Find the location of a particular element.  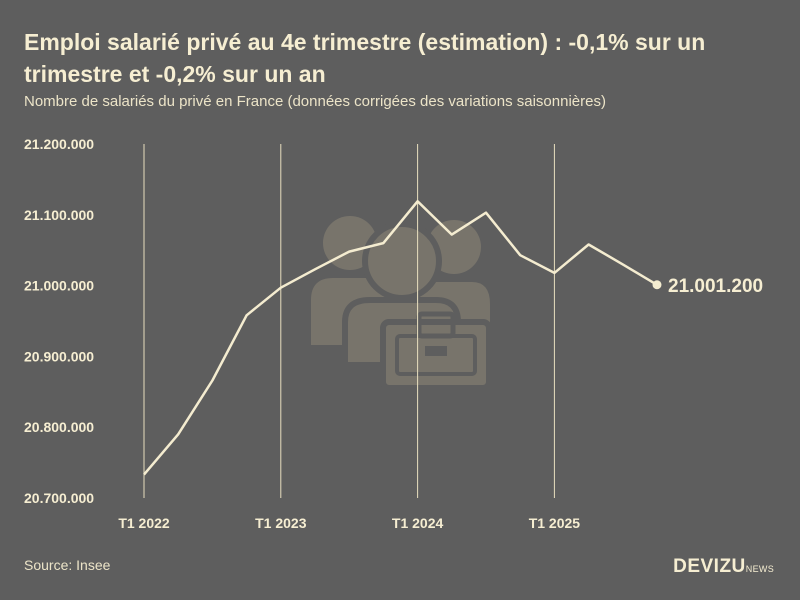

y-tick-label: 20.900.000 is located at coordinates (59, 356).